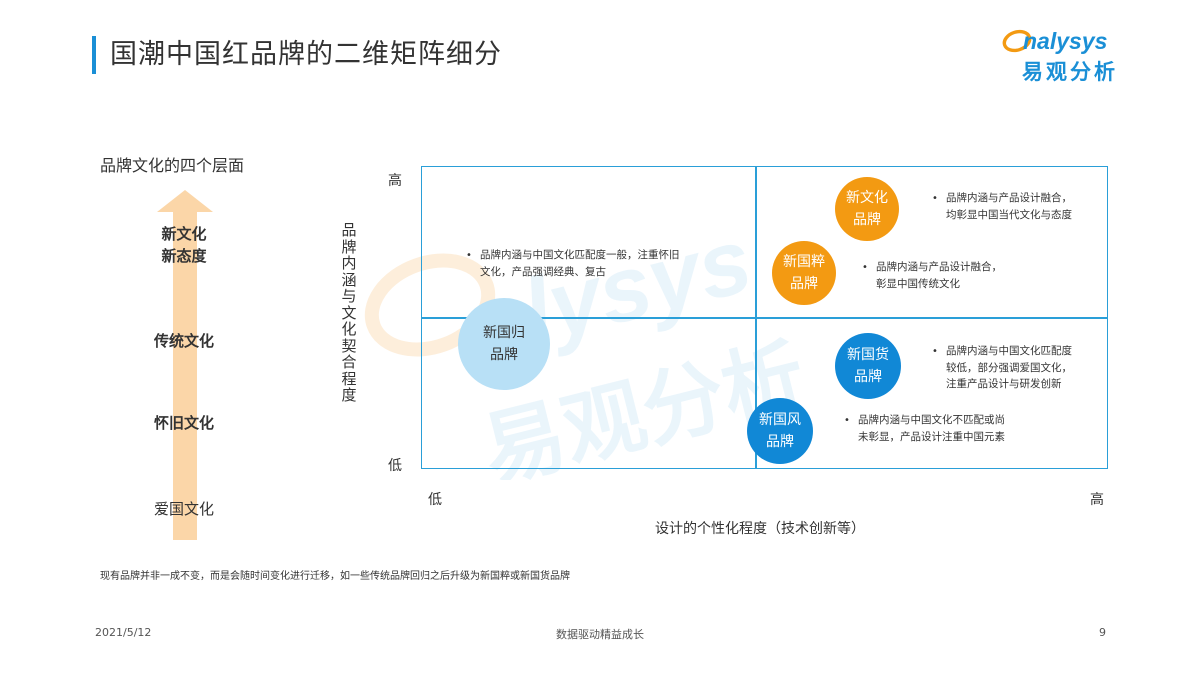 This screenshot has width=1200, height=675. I want to click on x-axis-high-label: 高, so click(1097, 500).